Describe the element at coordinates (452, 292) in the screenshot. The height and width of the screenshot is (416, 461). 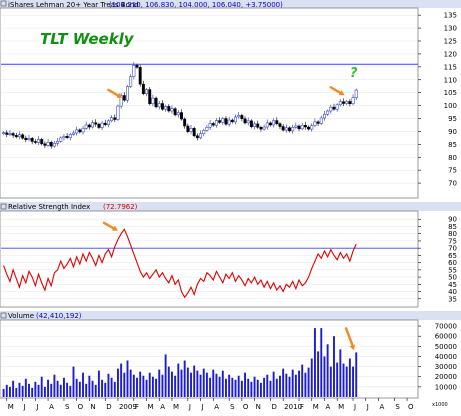
I see `y-tick-label: 40` at that location.